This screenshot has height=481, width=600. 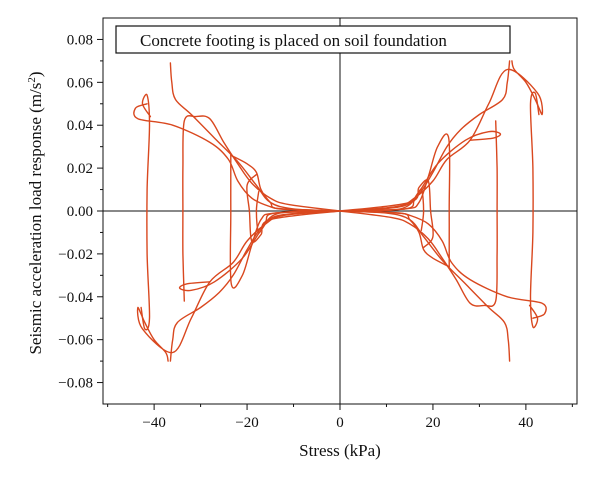 What do you see at coordinates (32, 80) in the screenshot?
I see `y-axis-title-sup: 2` at bounding box center [32, 80].